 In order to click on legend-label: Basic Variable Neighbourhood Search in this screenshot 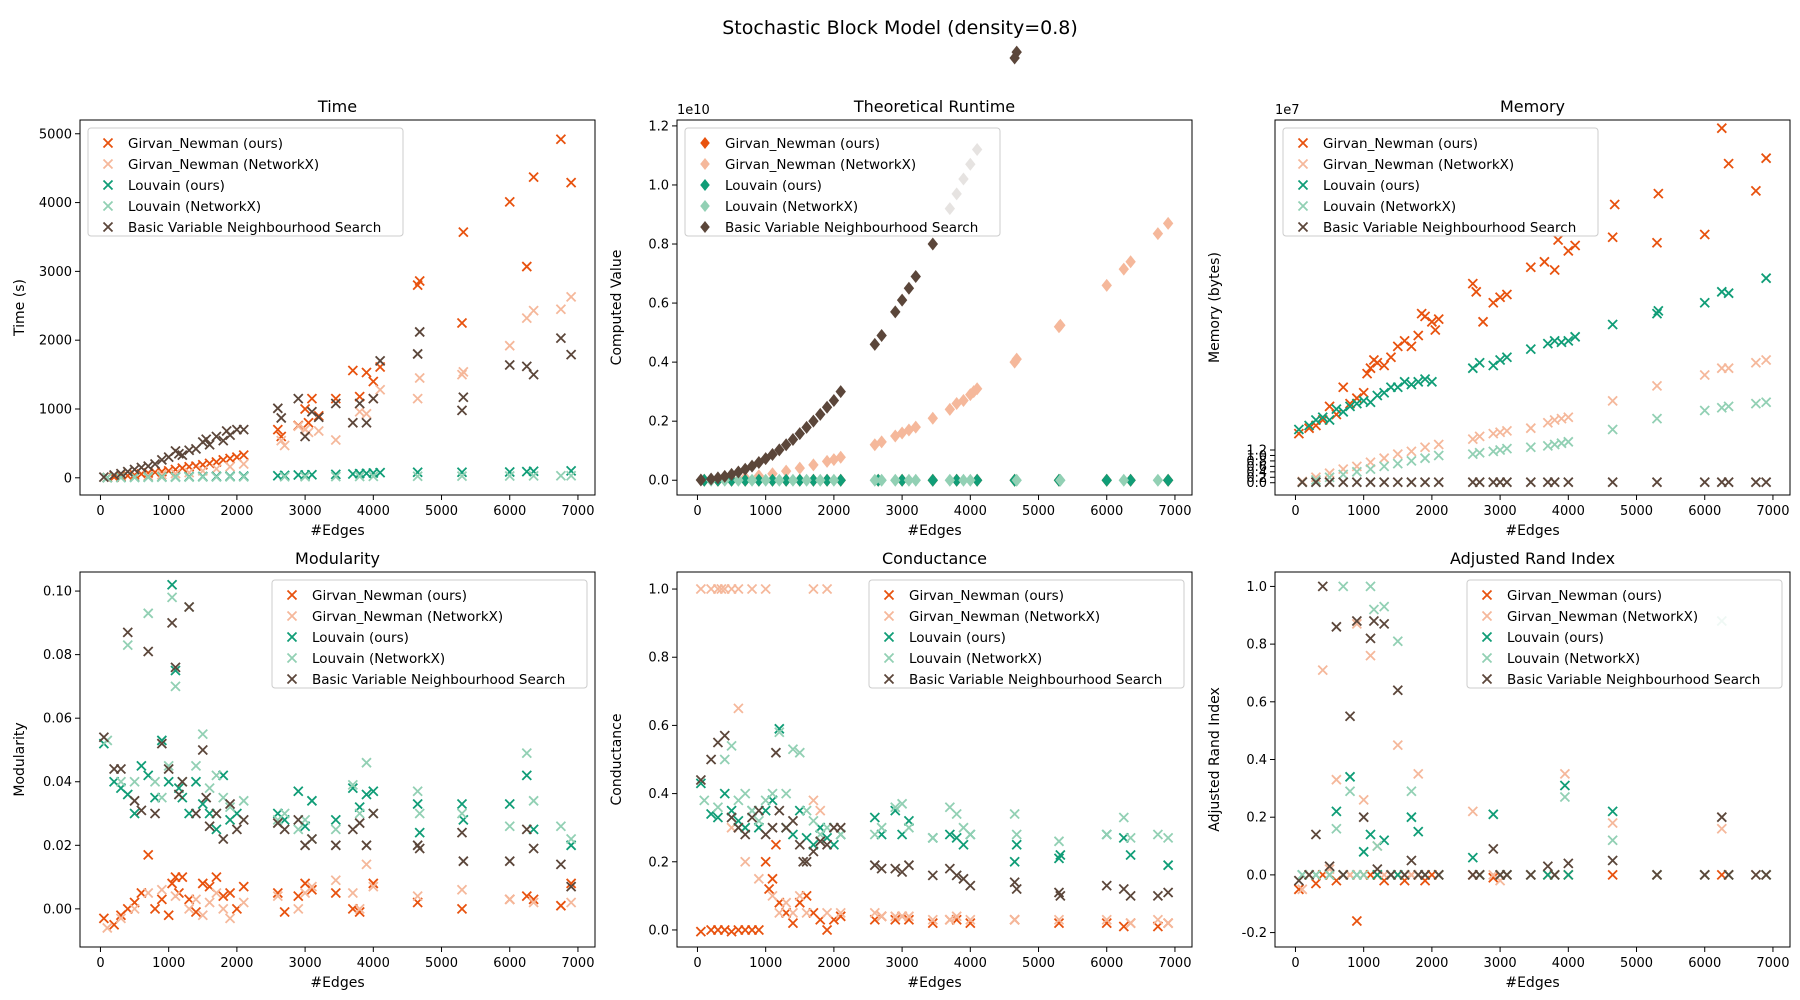, I will do `click(254, 228)`.